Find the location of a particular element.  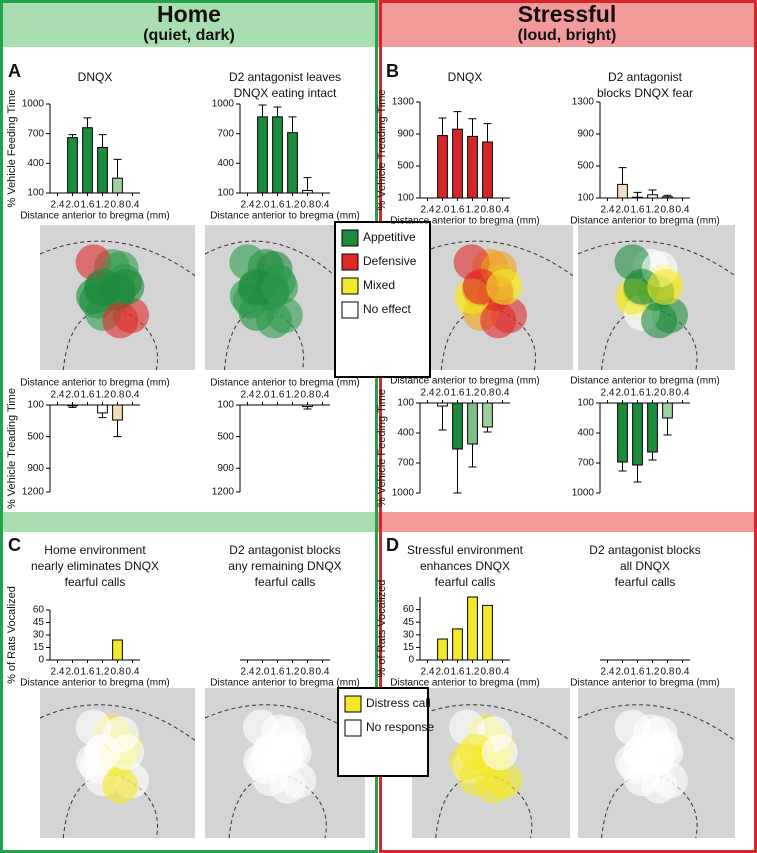

y-axis-label: % Vehicle Feeding Time is located at coordinates (12, 148).